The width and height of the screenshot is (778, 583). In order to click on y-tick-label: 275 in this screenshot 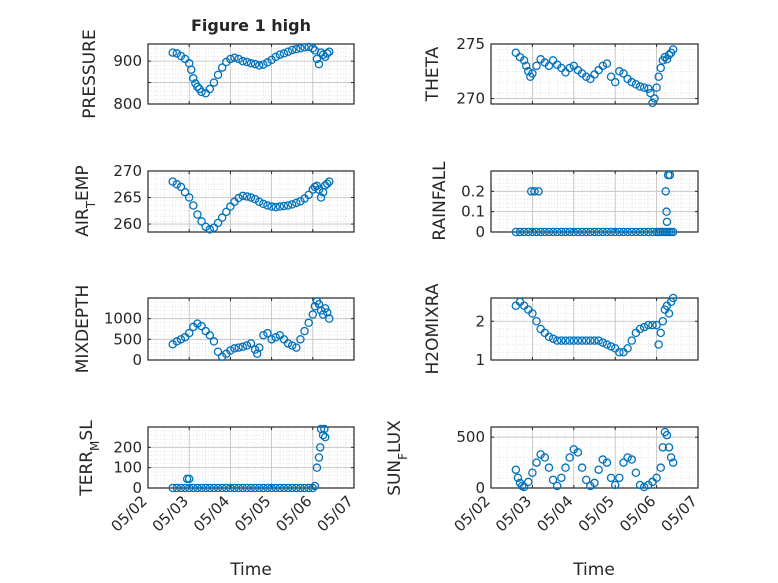, I will do `click(470, 44)`.